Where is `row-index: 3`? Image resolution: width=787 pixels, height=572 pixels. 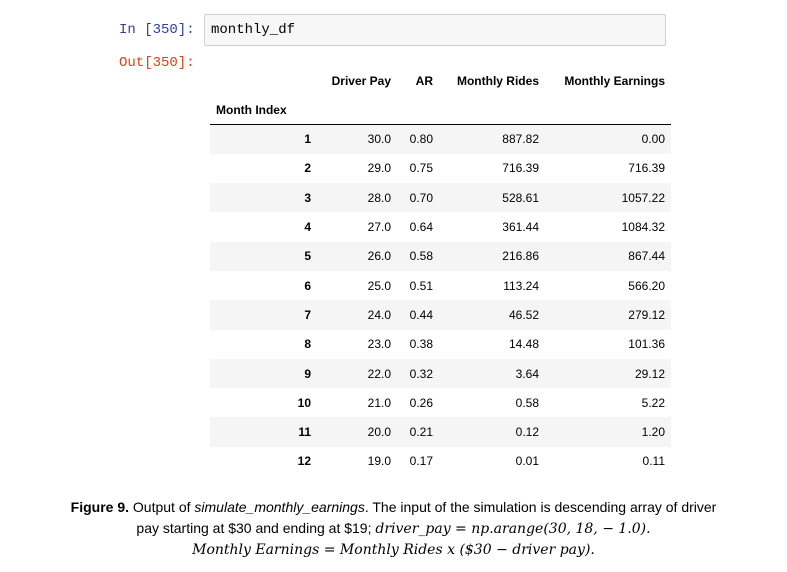 row-index: 3 is located at coordinates (307, 197).